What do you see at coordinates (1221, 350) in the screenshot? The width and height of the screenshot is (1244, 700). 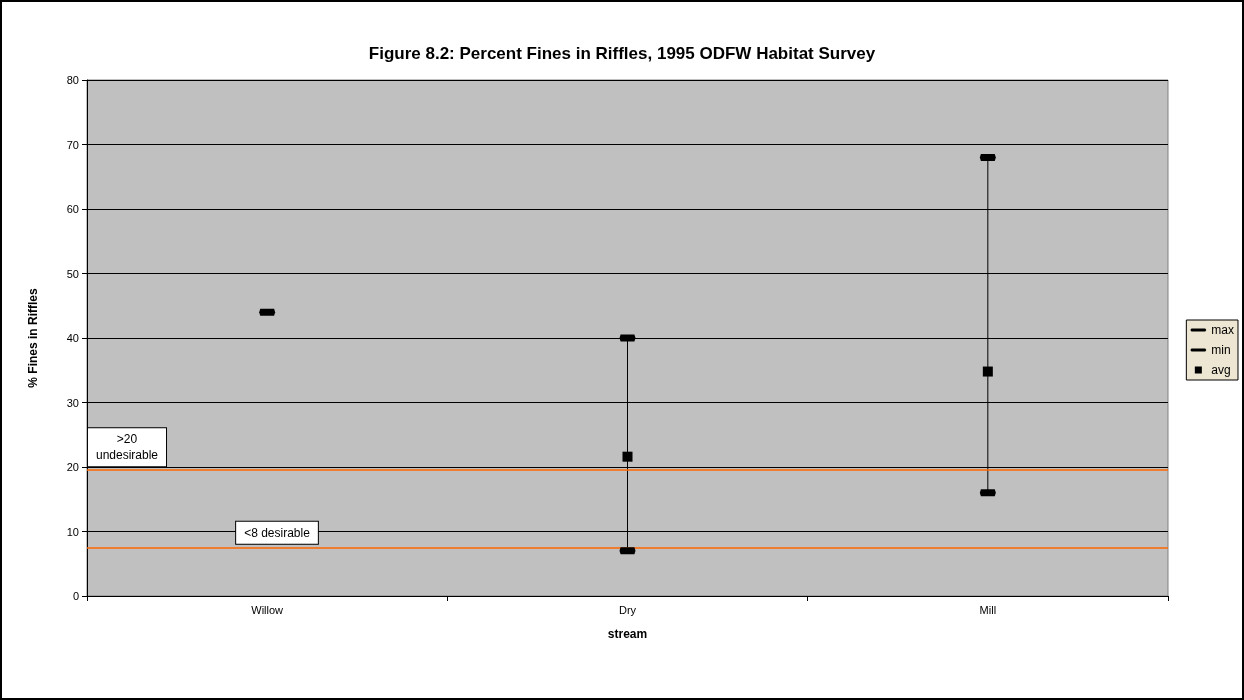 I see `legend-label: min` at bounding box center [1221, 350].